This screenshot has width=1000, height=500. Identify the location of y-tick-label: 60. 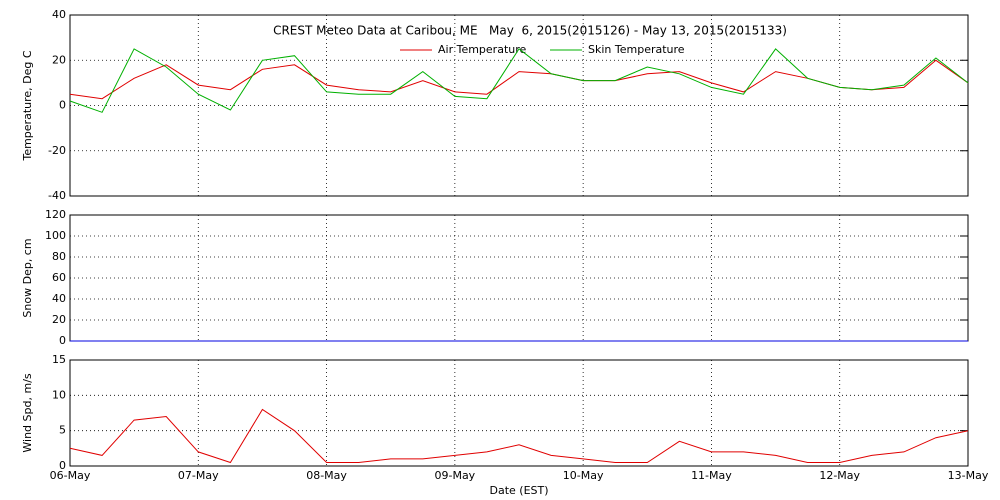
(59, 277).